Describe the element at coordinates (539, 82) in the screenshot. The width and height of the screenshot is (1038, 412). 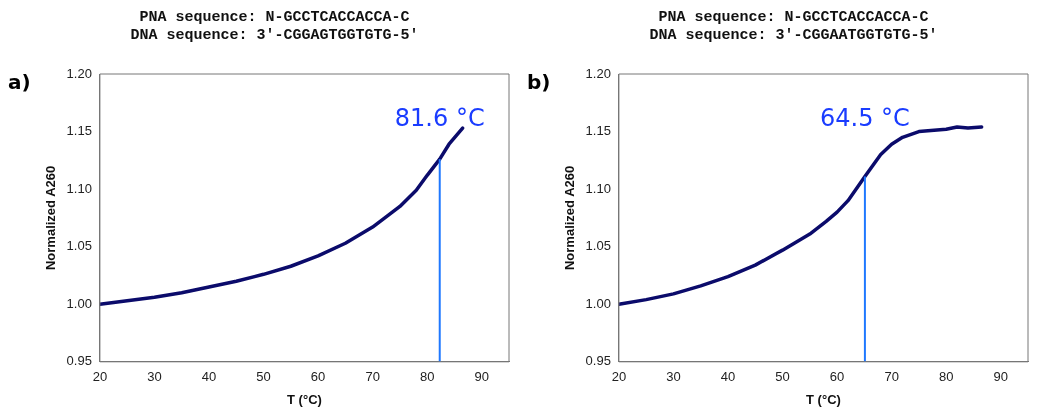
I see `text: b)` at that location.